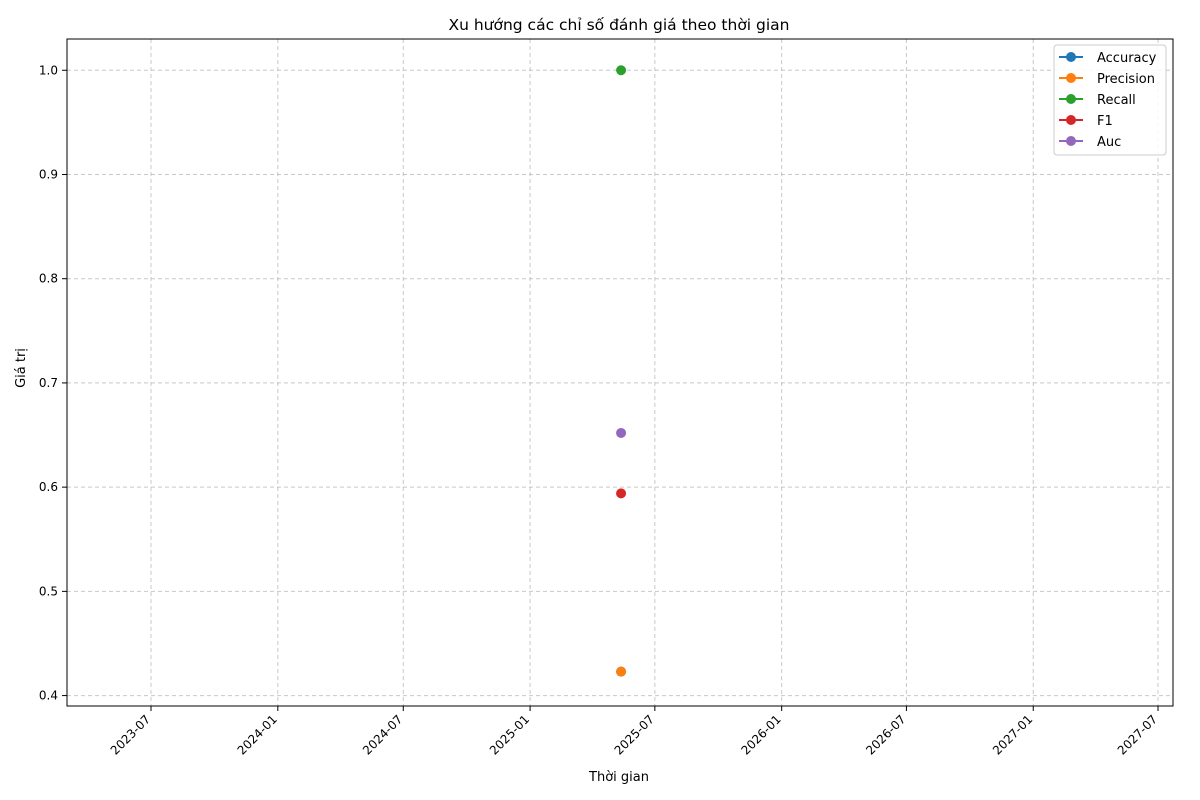 This screenshot has width=1200, height=800. I want to click on x-axis-label: Thời gian, so click(618, 777).